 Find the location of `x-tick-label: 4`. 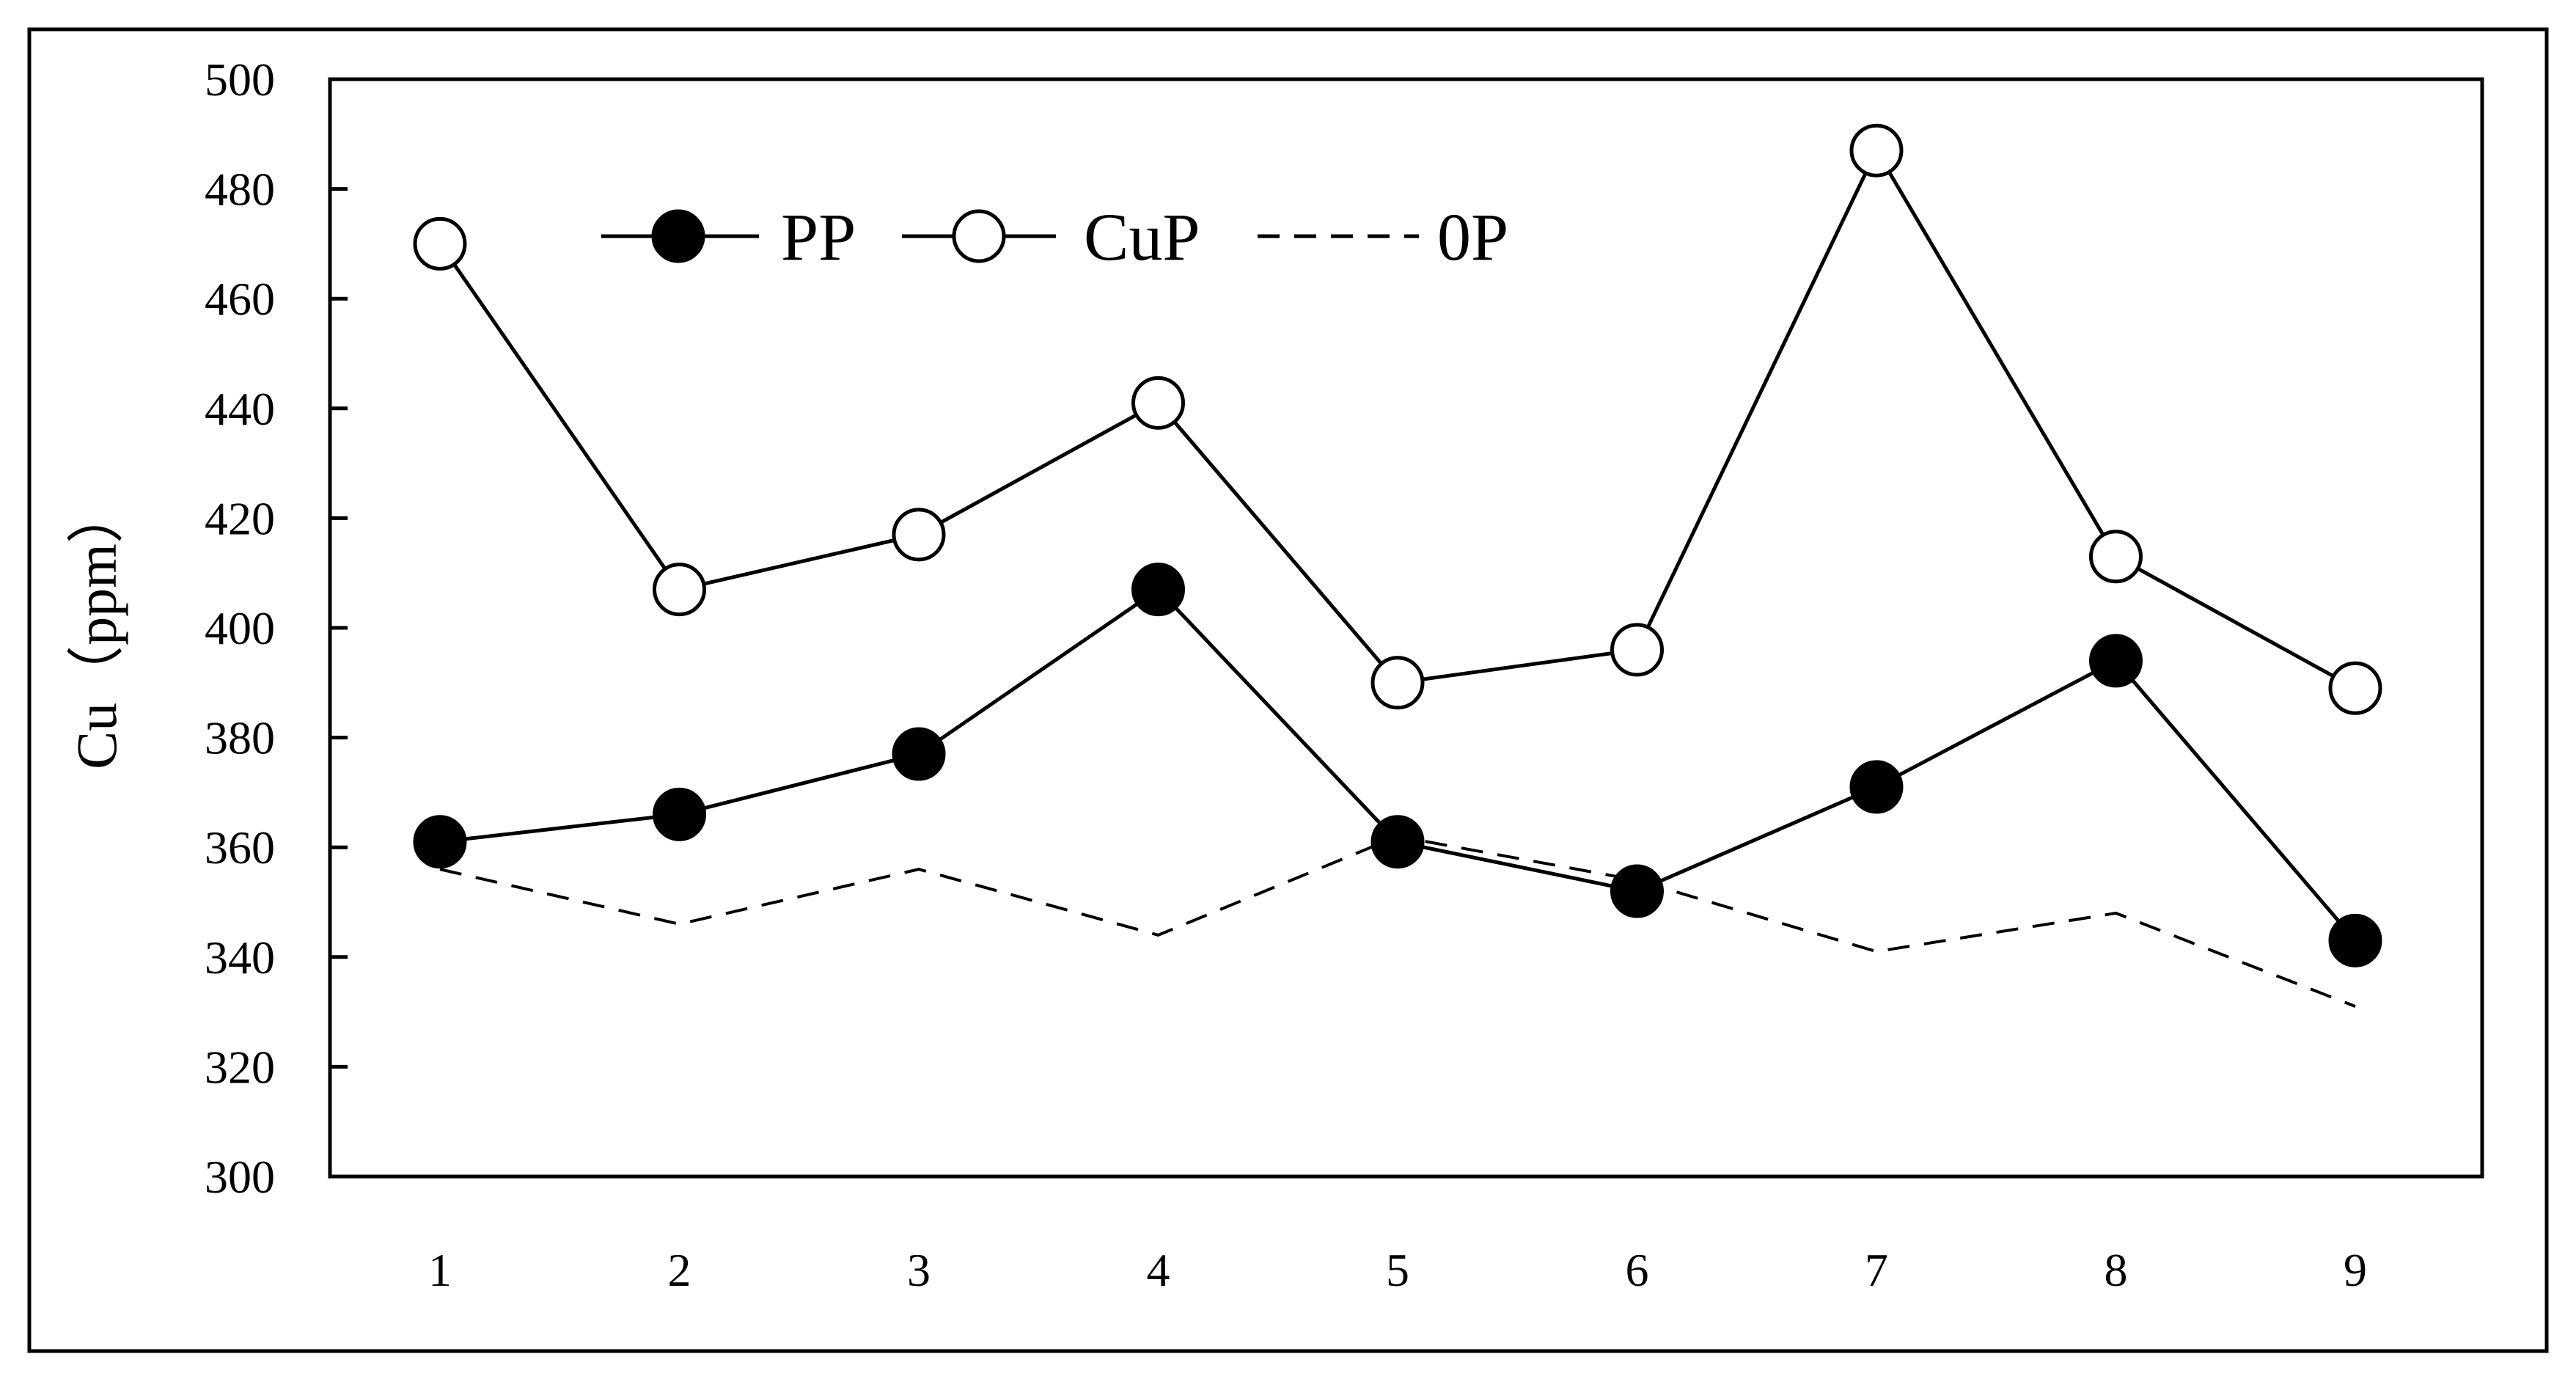

x-tick-label: 4 is located at coordinates (1159, 1270).